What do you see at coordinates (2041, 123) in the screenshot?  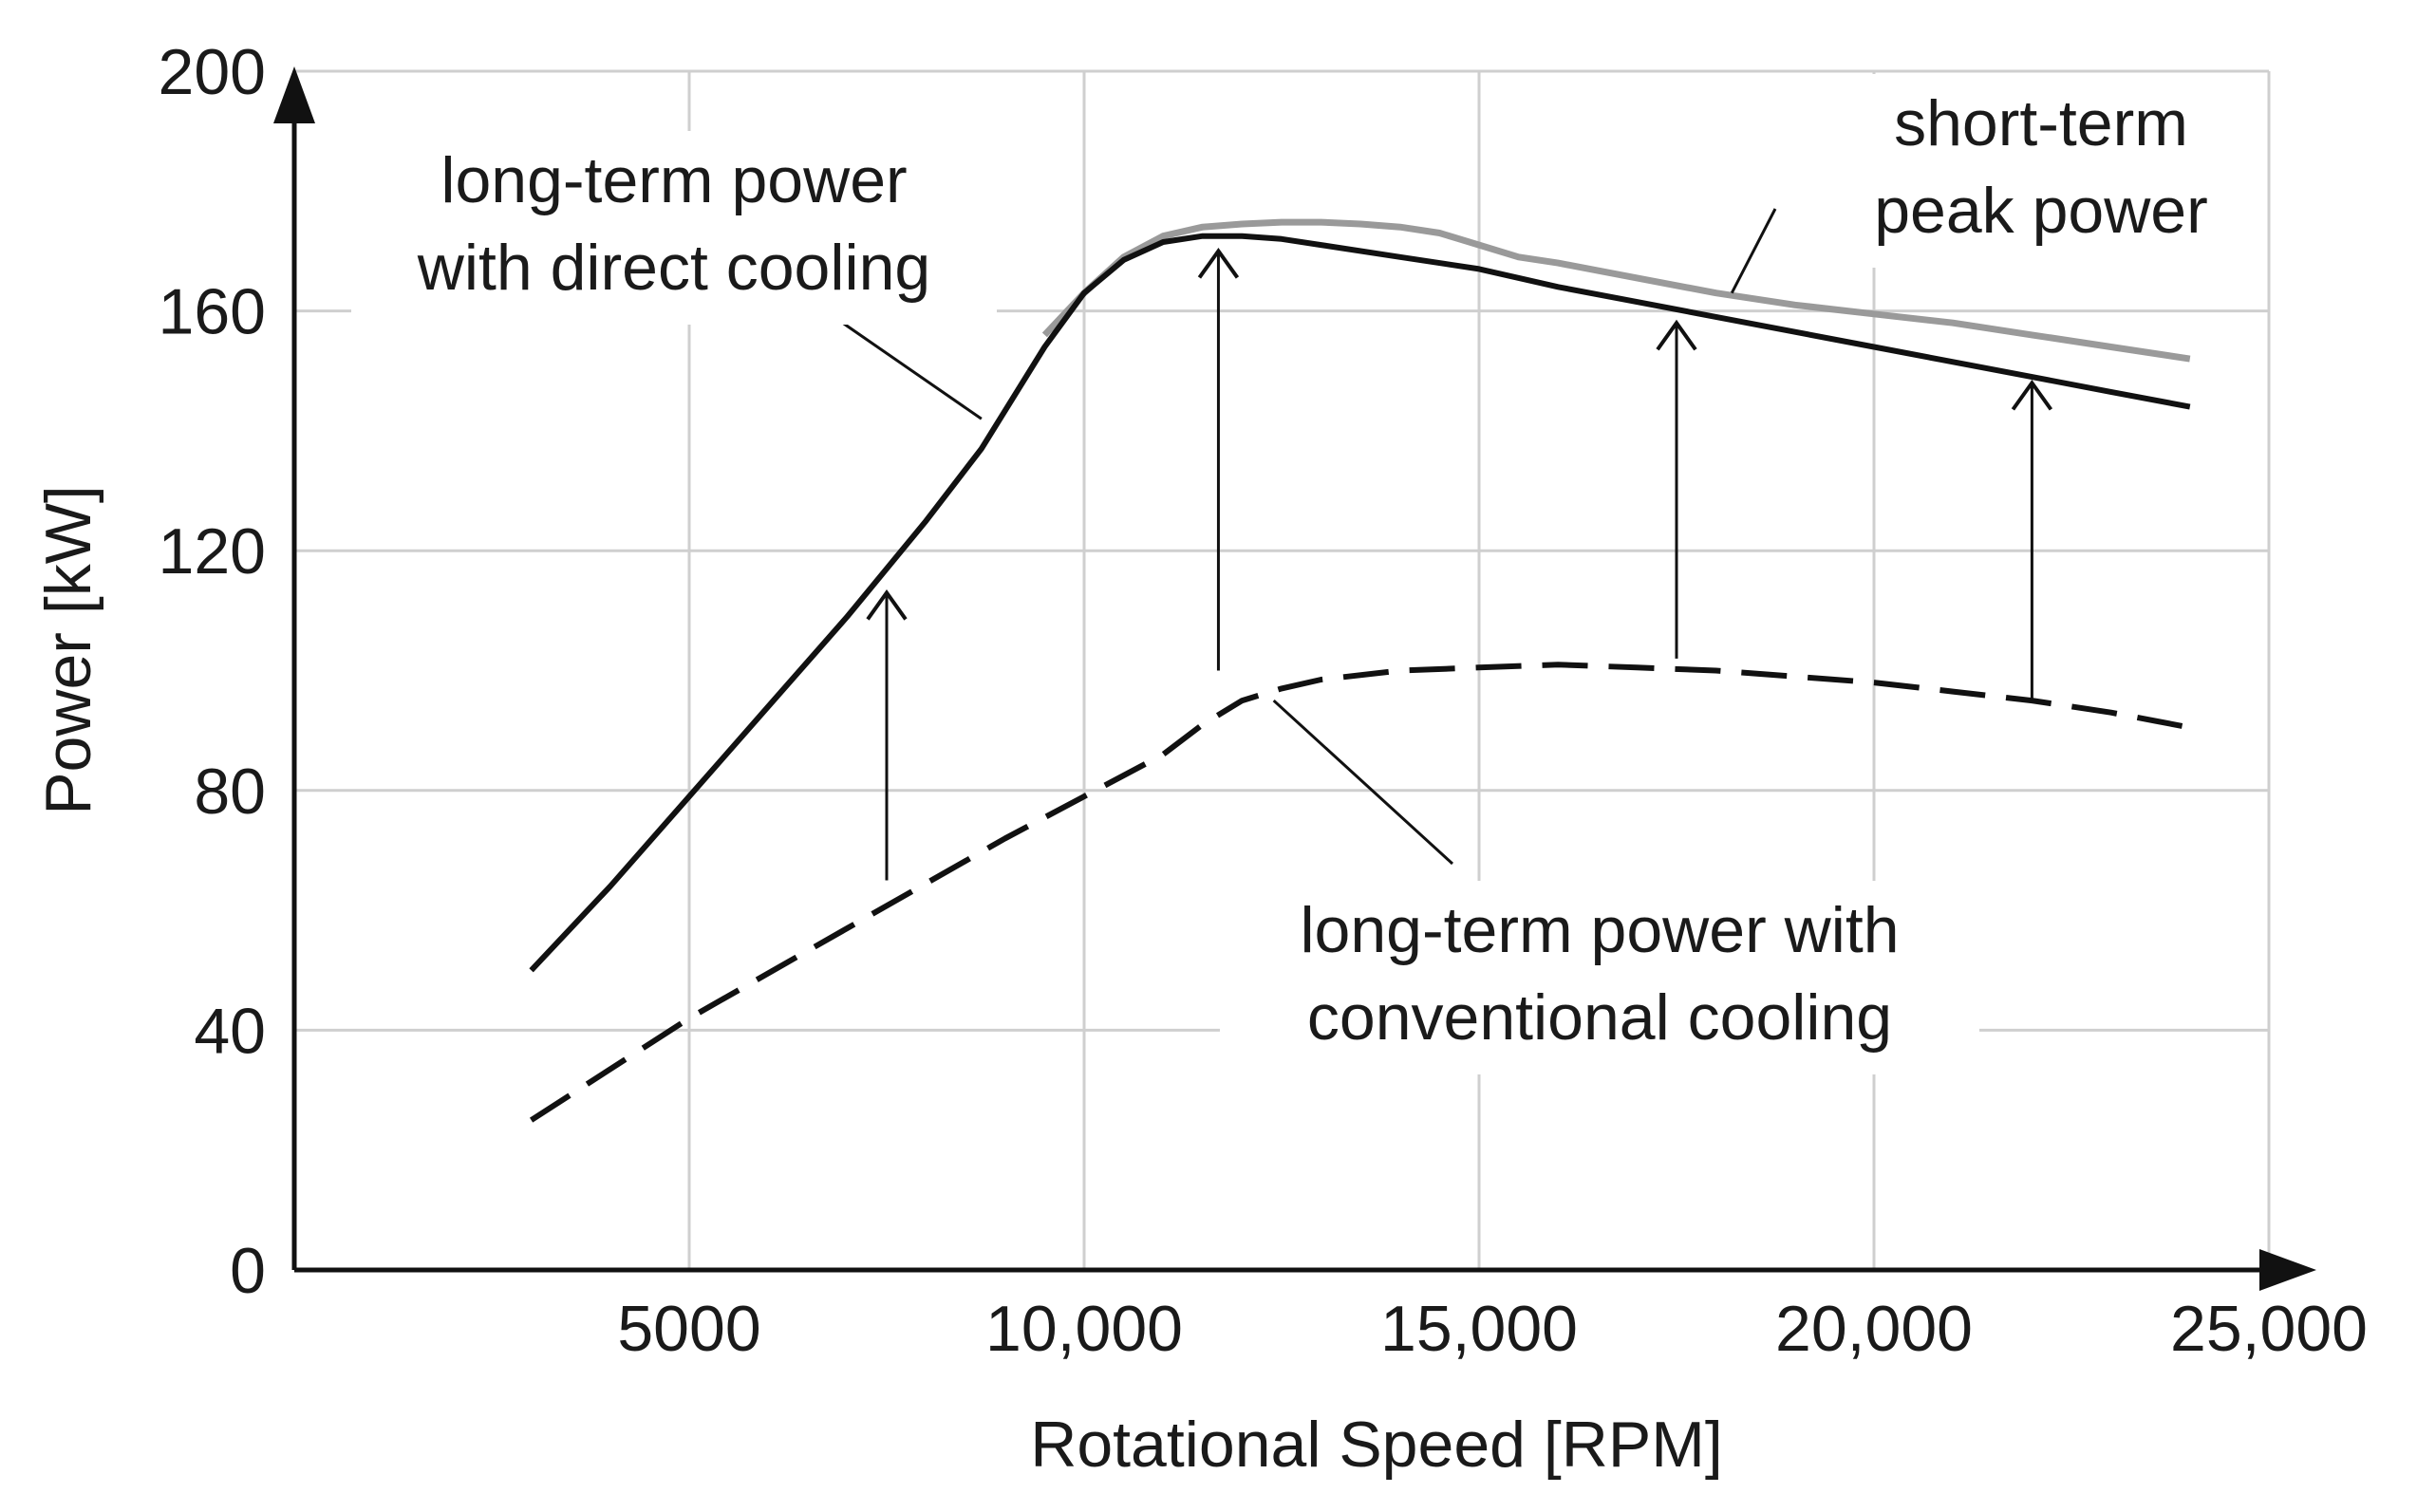 I see `annotation-label-1: short-term` at bounding box center [2041, 123].